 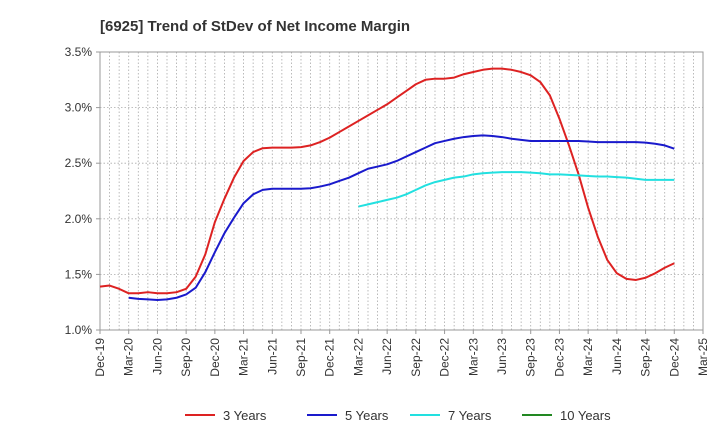 What do you see at coordinates (79, 52) in the screenshot?
I see `y-tick-label: 3.5%` at bounding box center [79, 52].